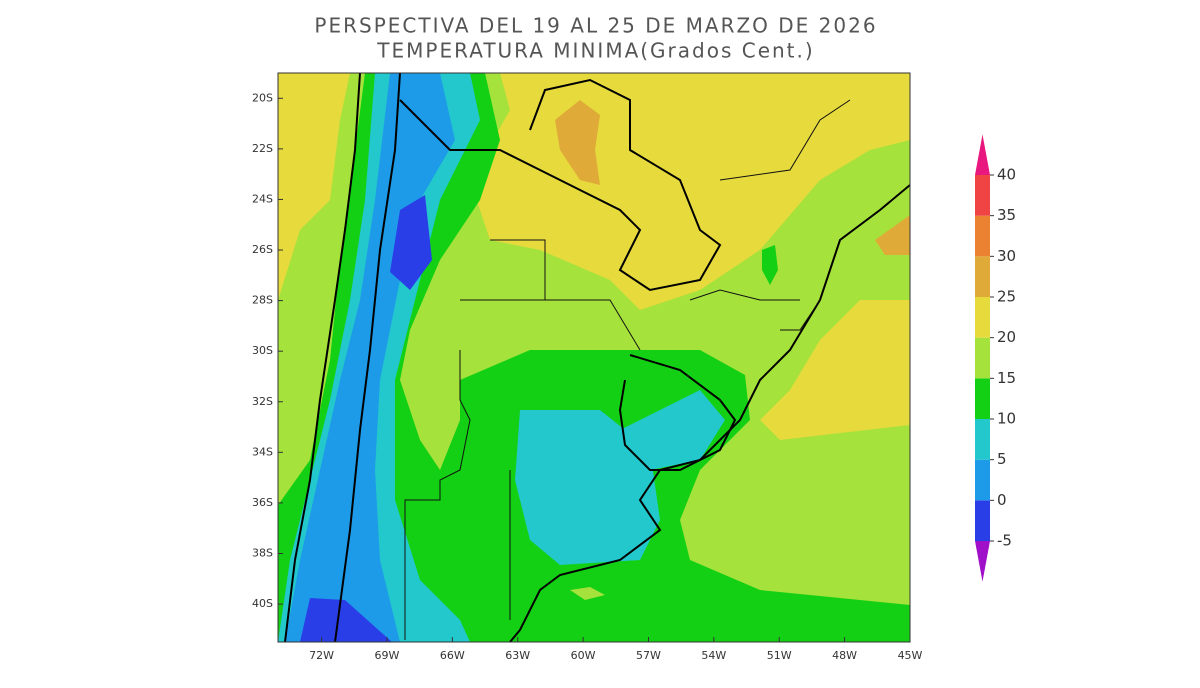 This screenshot has width=1200, height=688. I want to click on x-tick-label: 72W, so click(321, 655).